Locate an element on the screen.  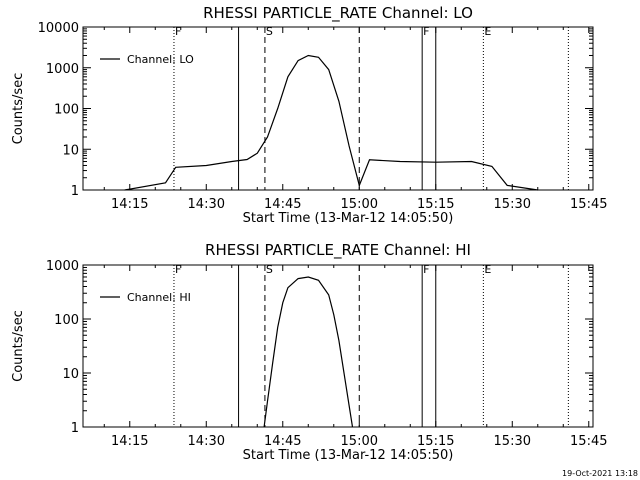
lo-x-tick-label: 14:15 is located at coordinates (129, 204).